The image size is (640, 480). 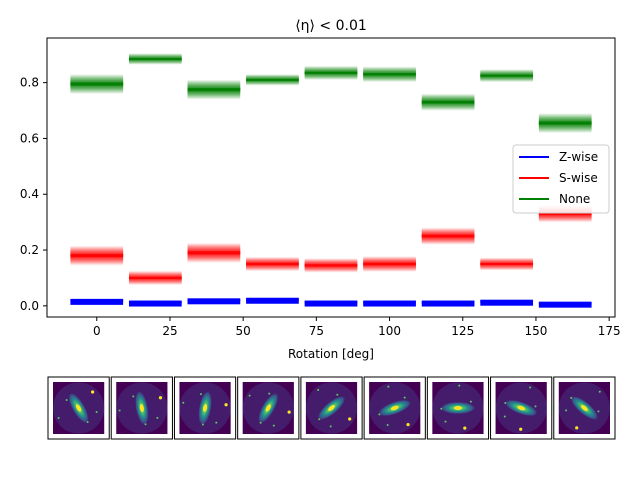 What do you see at coordinates (574, 199) in the screenshot?
I see `legend-label-none: None` at bounding box center [574, 199].